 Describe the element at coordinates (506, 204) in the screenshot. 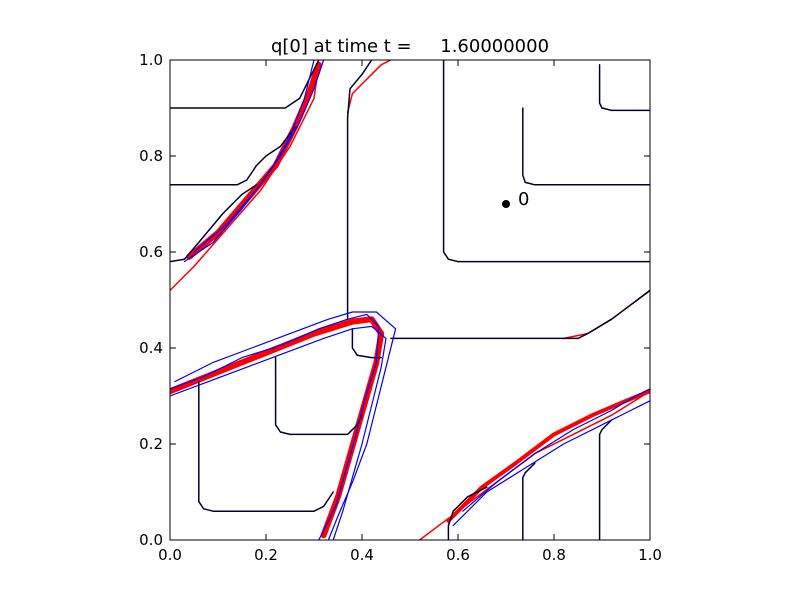

I see `gauge-point-marker` at that location.